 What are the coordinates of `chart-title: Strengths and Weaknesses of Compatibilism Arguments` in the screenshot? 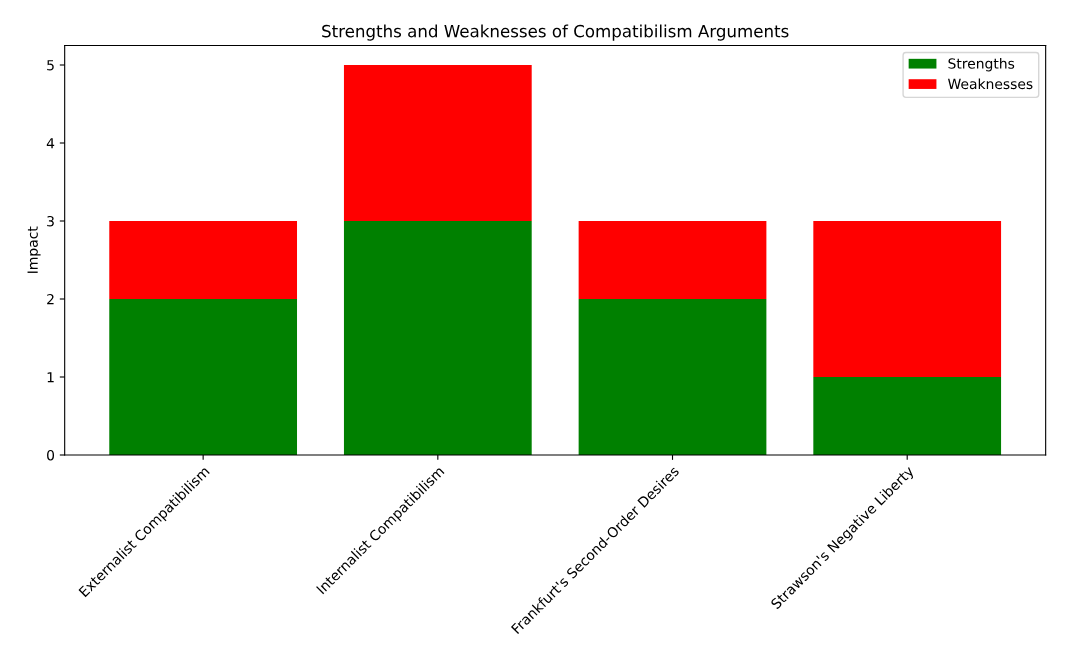 It's located at (555, 32).